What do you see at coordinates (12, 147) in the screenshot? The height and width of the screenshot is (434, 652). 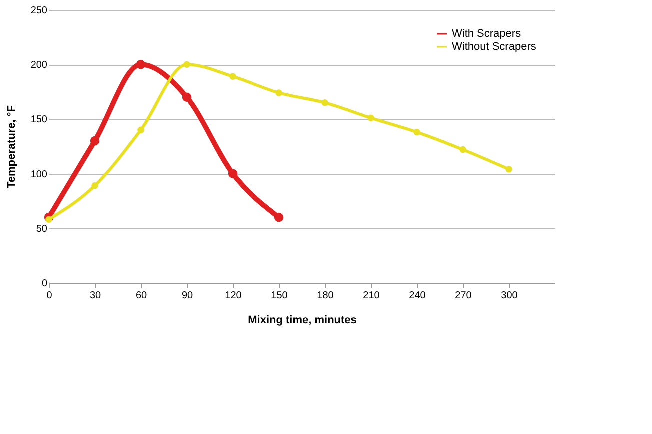 I see `y-axis-title: Temperature, °F` at bounding box center [12, 147].